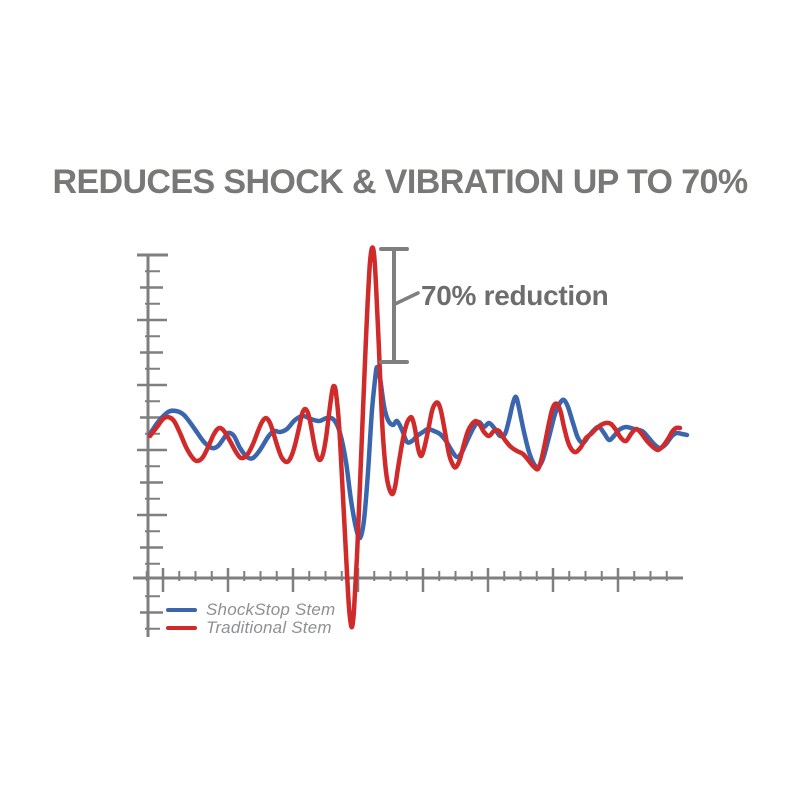 Image resolution: width=800 pixels, height=800 pixels. Describe the element at coordinates (181, 627) in the screenshot. I see `legend-swatch-traditional-line` at that location.